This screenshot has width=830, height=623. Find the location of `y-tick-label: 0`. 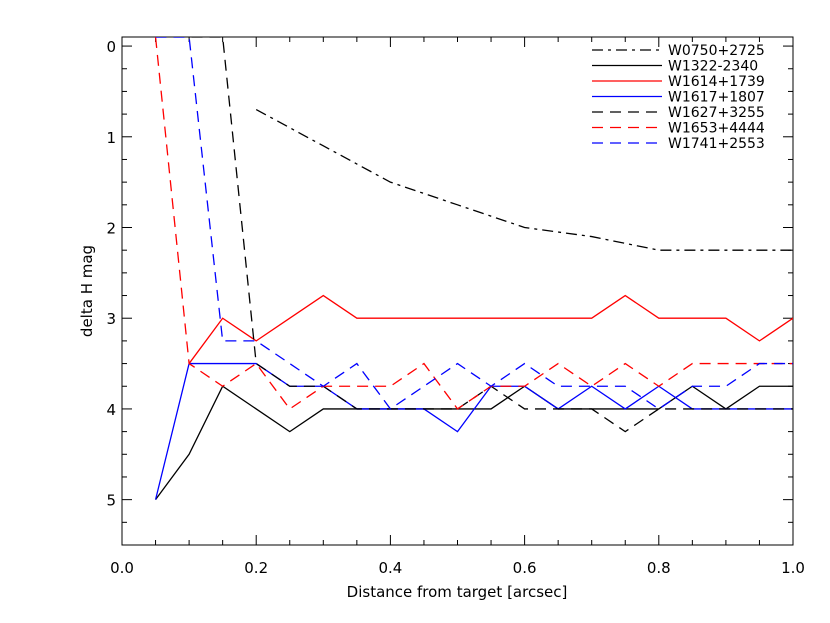

y-tick-label: 0 is located at coordinates (111, 47).